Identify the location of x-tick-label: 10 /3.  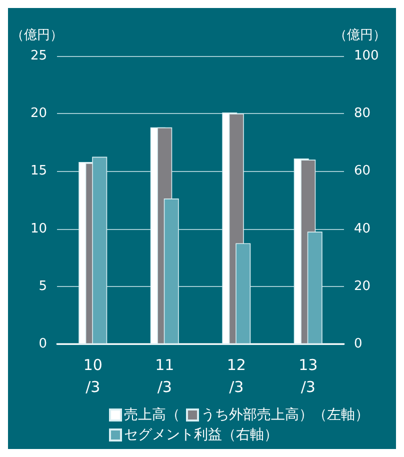
(92, 376).